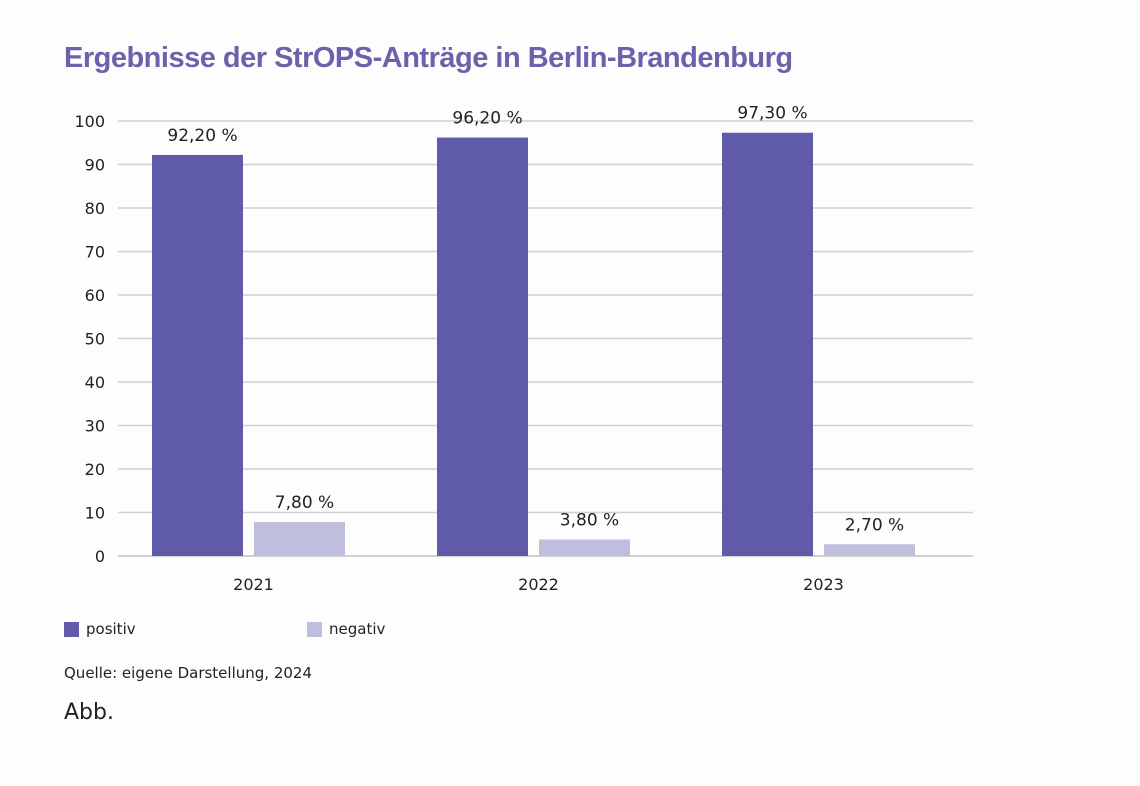 This screenshot has height=786, width=1140. Describe the element at coordinates (197, 355) in the screenshot. I see `bar-positiv-2021` at that location.